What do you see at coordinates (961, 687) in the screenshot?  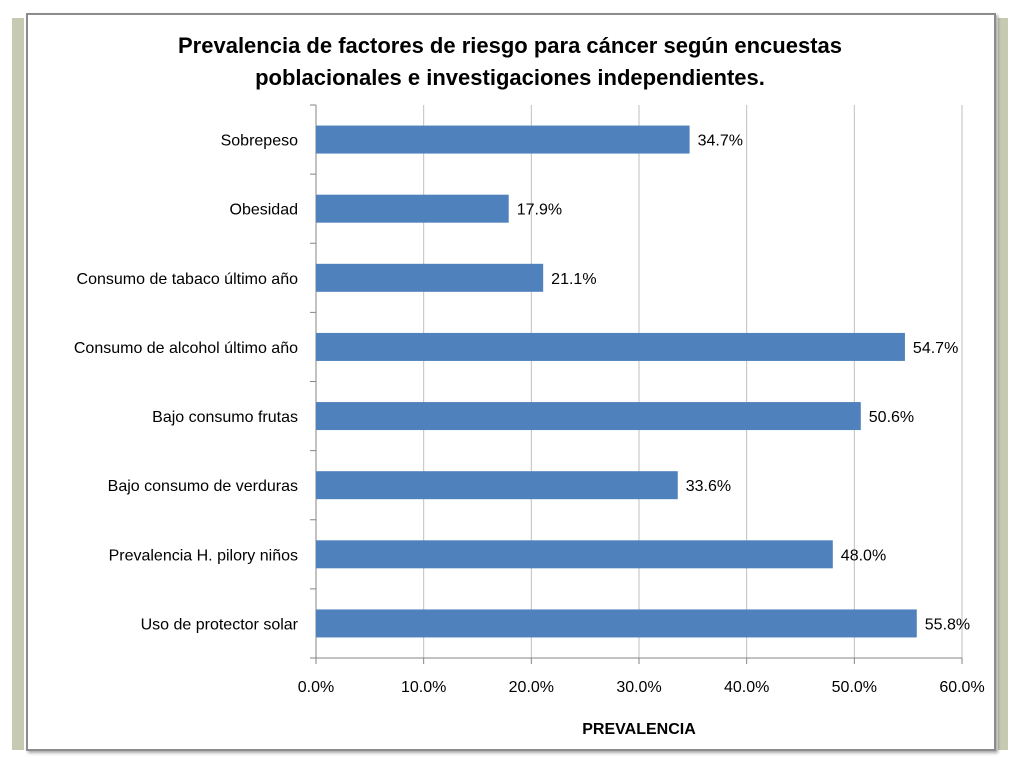 I see `x-tick-label-6: 60.0%` at bounding box center [961, 687].